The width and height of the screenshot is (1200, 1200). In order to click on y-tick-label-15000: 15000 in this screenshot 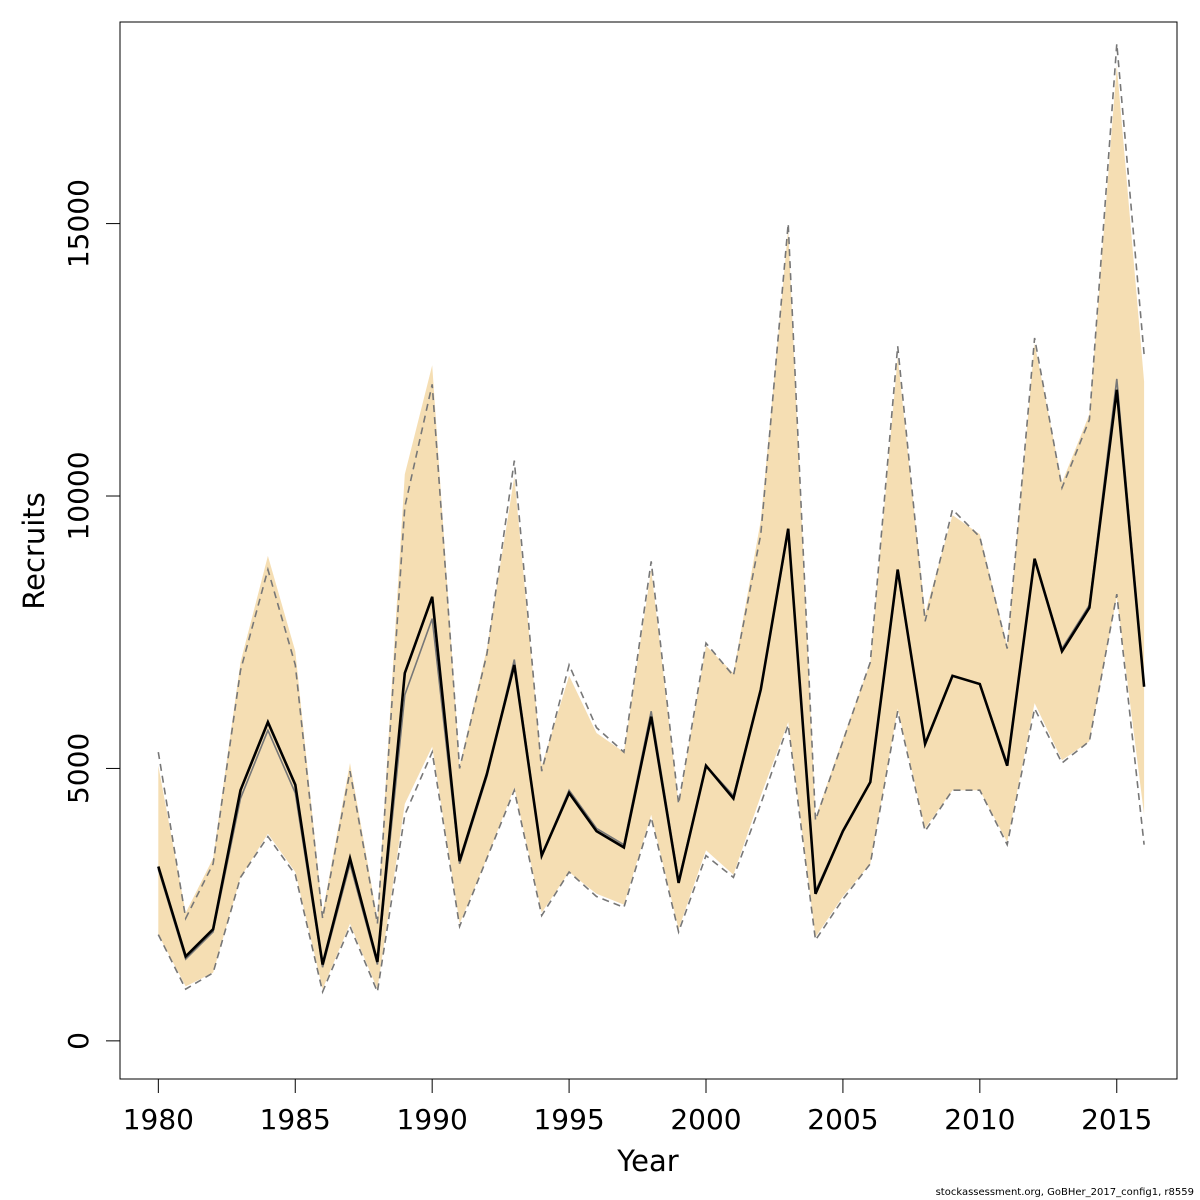, I will do `click(78, 223)`.